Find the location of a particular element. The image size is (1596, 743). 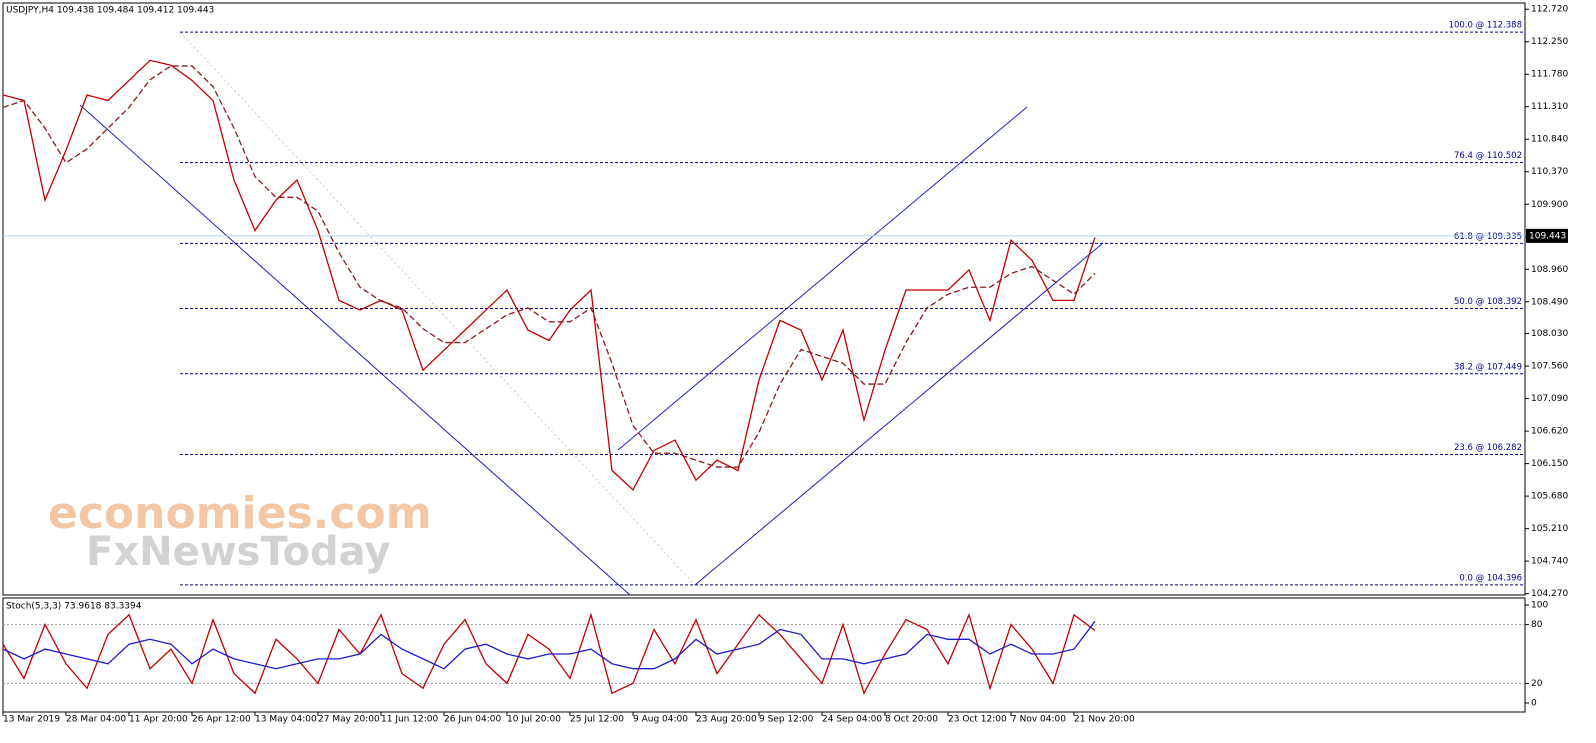

fib-label: 50.0 @ 108.392 is located at coordinates (1488, 302).